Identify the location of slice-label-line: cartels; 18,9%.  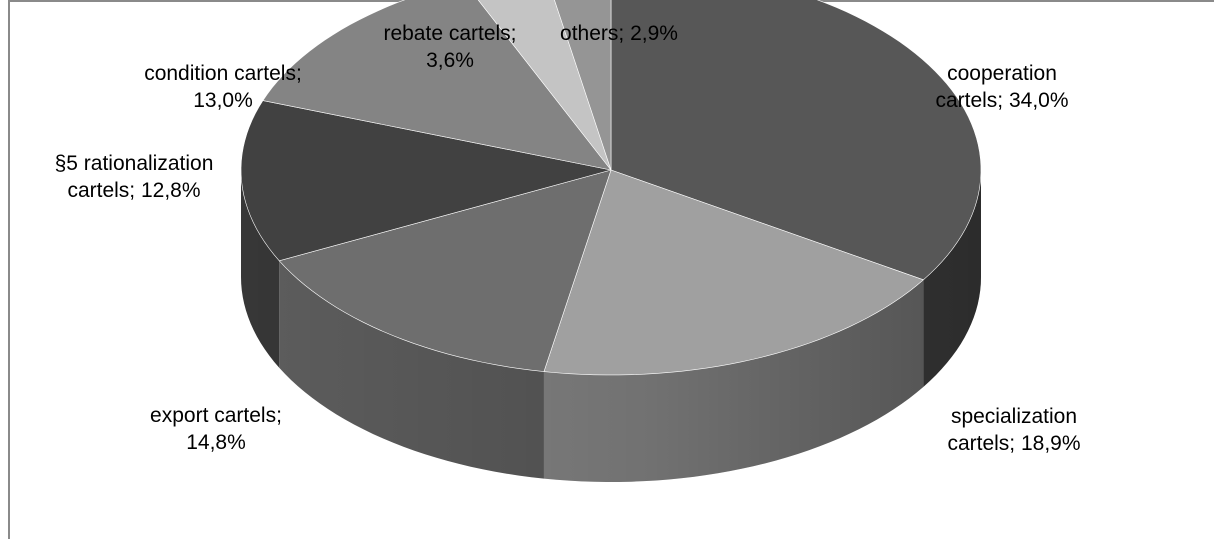
(1013, 443).